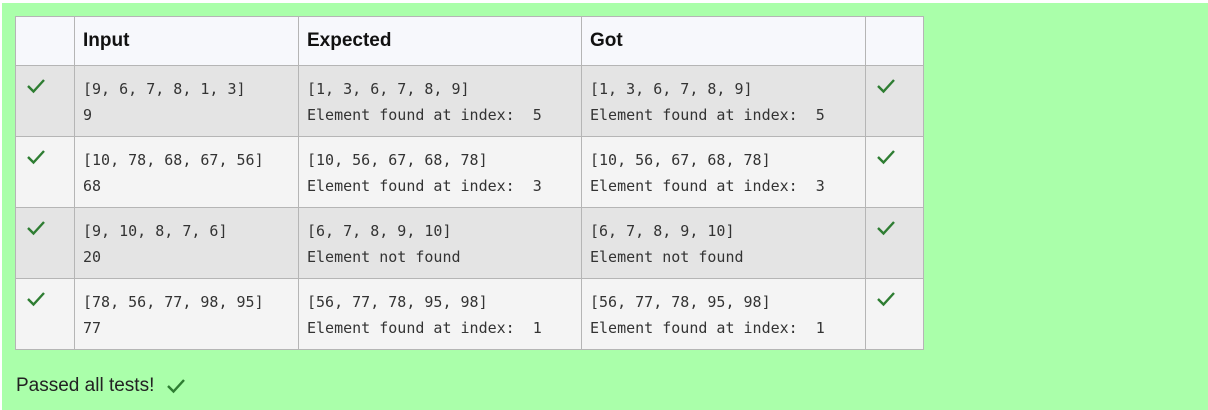 The height and width of the screenshot is (410, 1208). Describe the element at coordinates (164, 89) in the screenshot. I see `input-list: [9, 6, 7, 8, 1, 3]` at that location.